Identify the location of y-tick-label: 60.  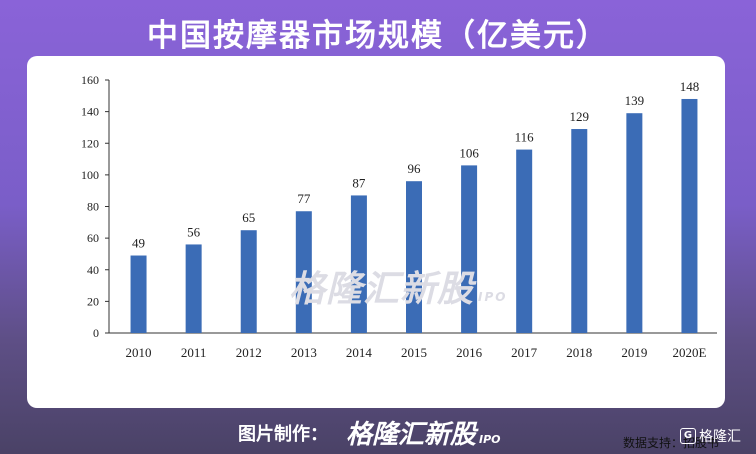
(93, 238).